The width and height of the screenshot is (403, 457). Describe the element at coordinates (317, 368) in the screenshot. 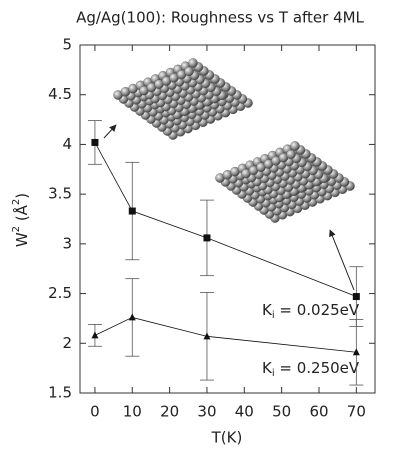

I see `annotation-part: = 0.250eV` at that location.